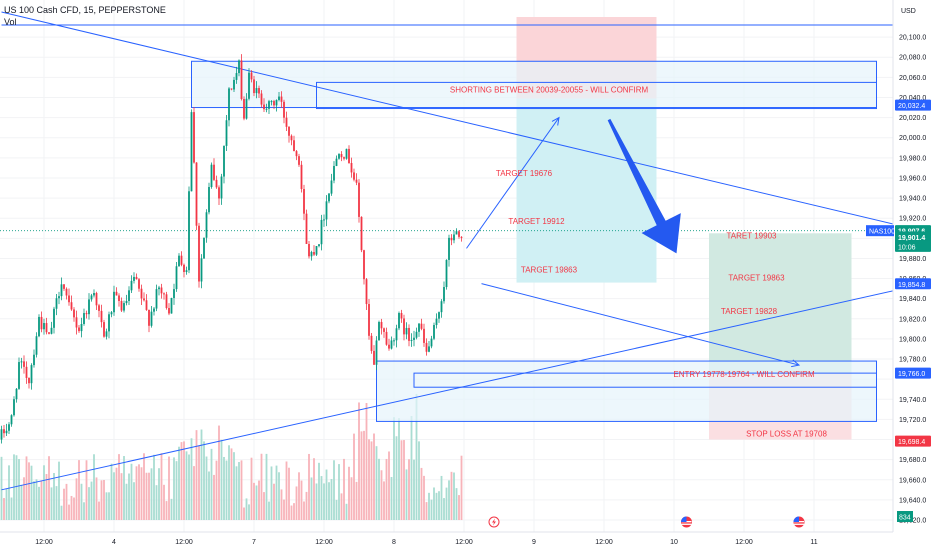 This screenshot has width=932, height=555. Describe the element at coordinates (596, 95) in the screenshot. I see `supply-inner` at that location.